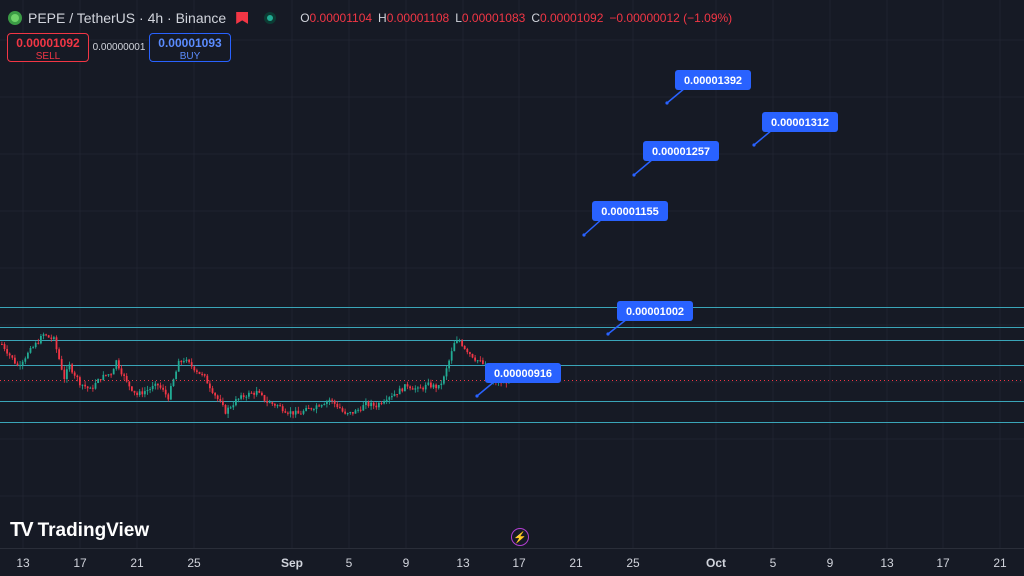 Image resolution: width=1024 pixels, height=576 pixels. What do you see at coordinates (48, 56) in the screenshot?
I see `sell-label: SELL` at bounding box center [48, 56].